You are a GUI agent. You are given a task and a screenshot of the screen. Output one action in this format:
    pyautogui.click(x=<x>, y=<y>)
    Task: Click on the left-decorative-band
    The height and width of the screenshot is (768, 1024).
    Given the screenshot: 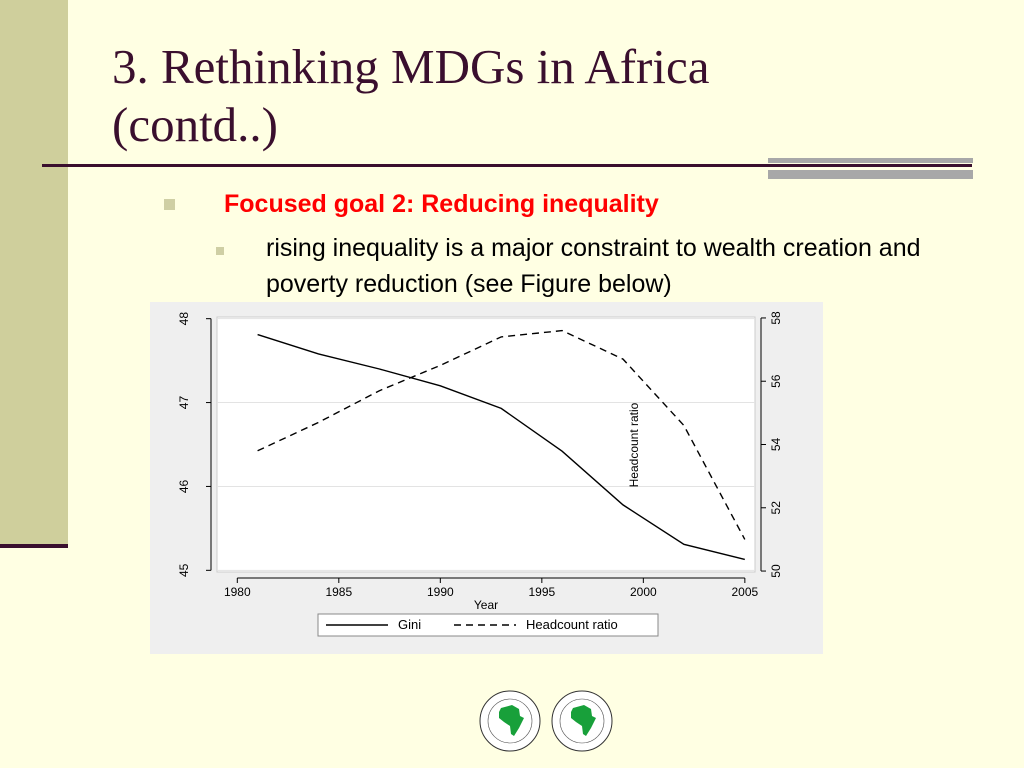 What is the action you would take?
    pyautogui.click(x=34, y=273)
    